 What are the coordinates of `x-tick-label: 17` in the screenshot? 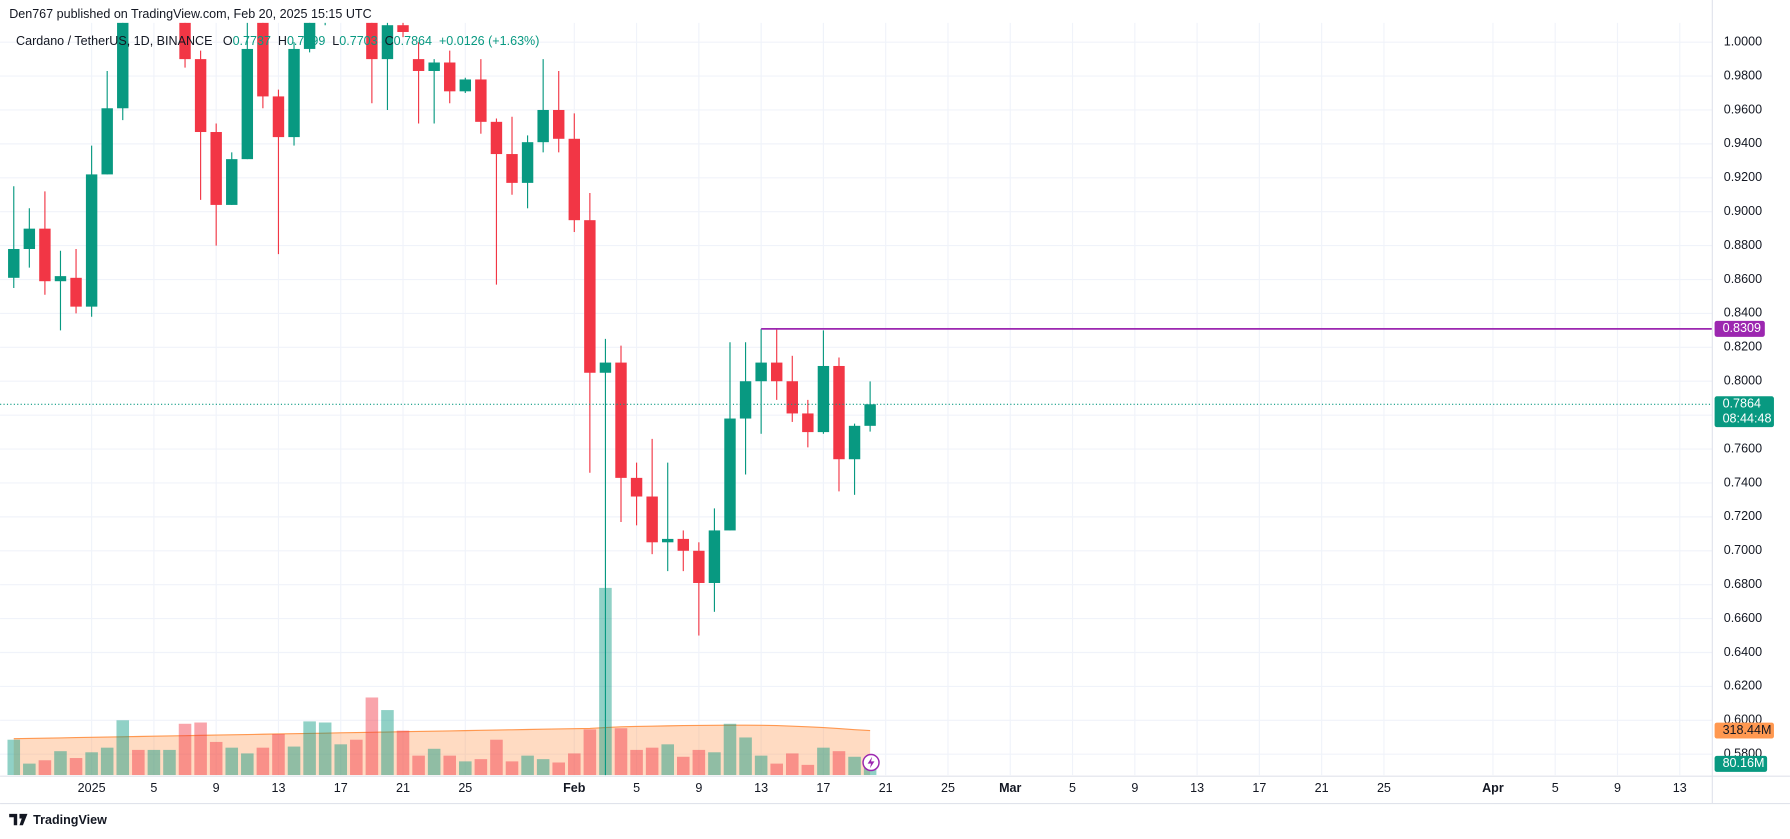 It's located at (823, 788).